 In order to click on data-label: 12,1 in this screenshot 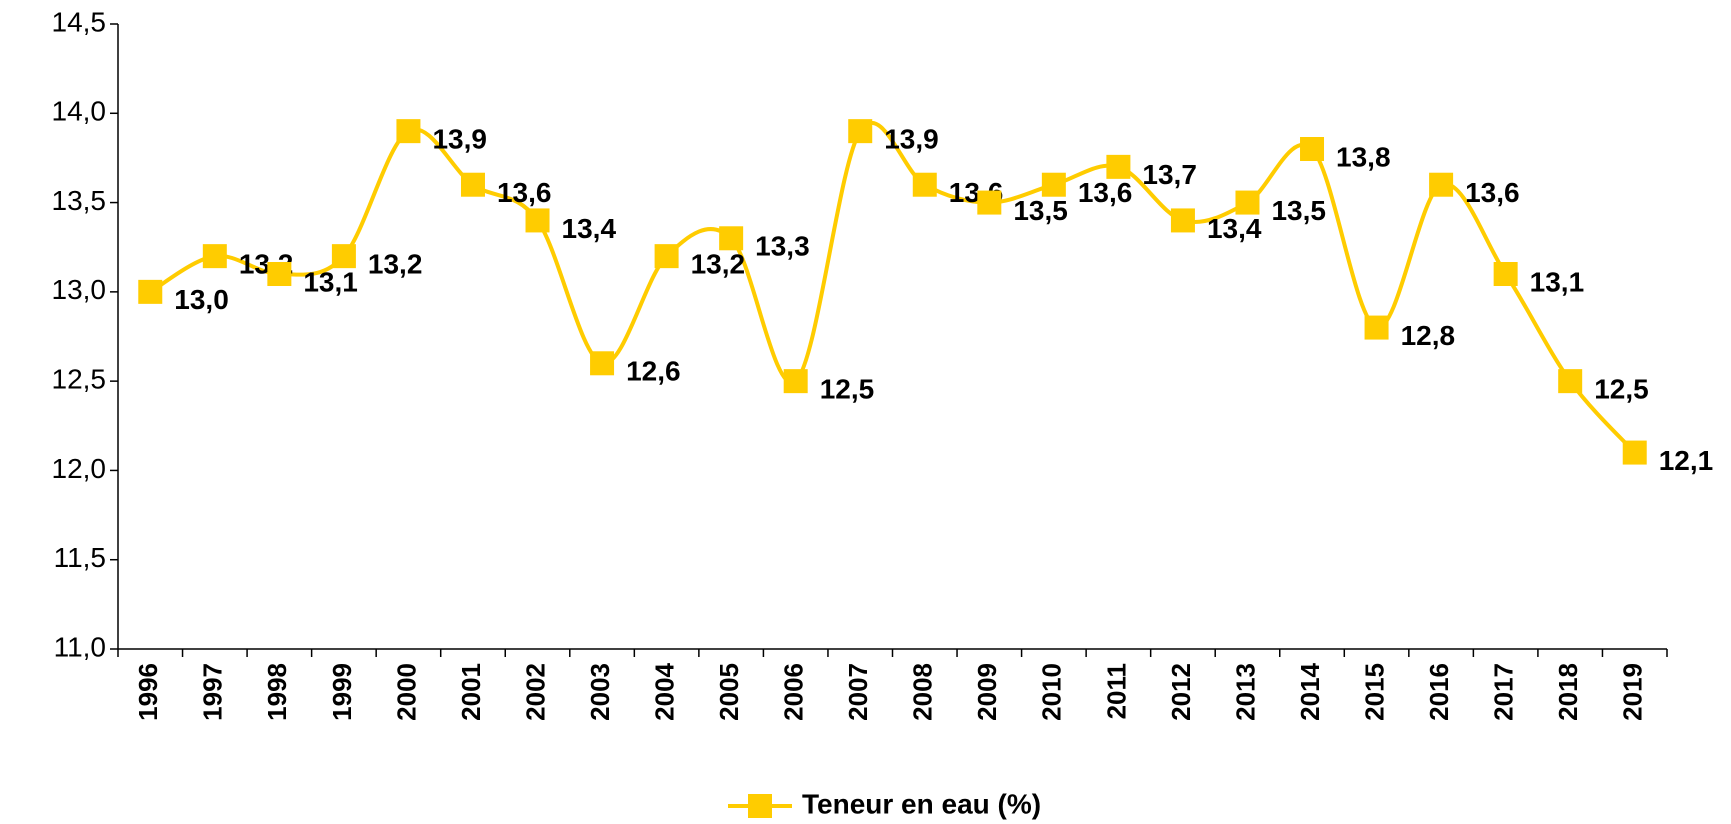, I will do `click(1686, 460)`.